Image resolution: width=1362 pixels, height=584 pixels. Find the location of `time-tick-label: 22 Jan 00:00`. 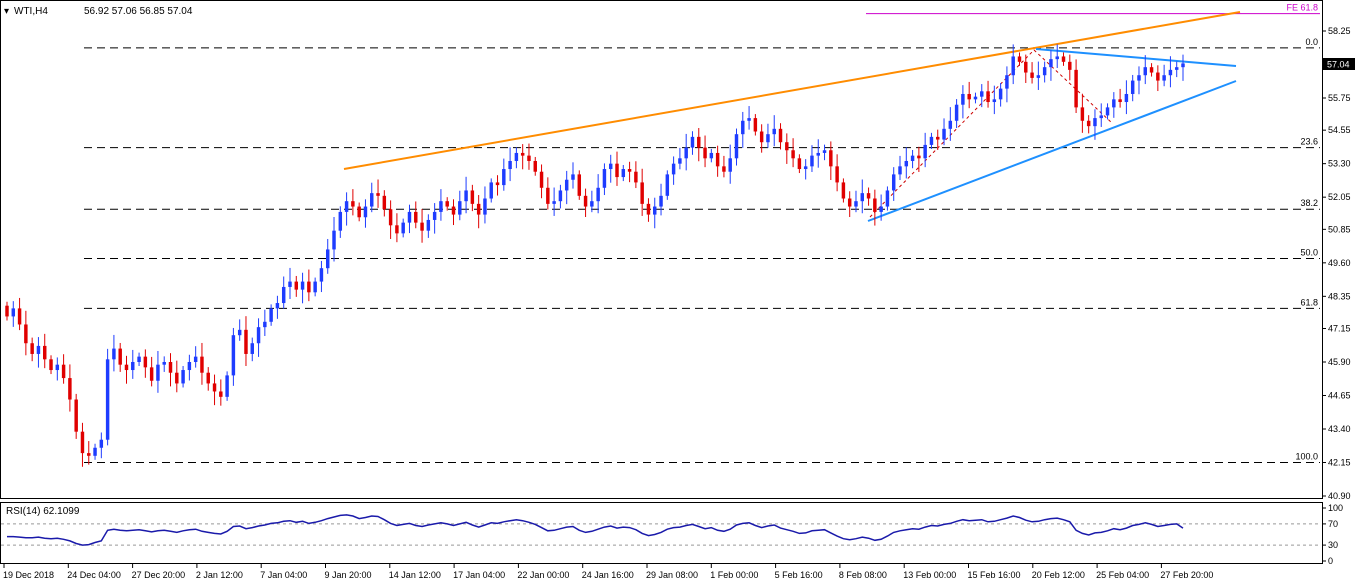

time-tick-label: 22 Jan 00:00 is located at coordinates (543, 575).